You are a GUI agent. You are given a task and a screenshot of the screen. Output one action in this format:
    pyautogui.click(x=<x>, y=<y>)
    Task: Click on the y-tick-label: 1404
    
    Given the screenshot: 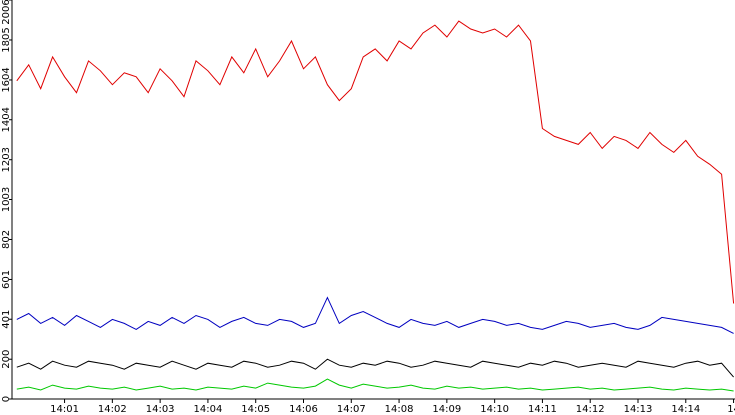 What is the action you would take?
    pyautogui.click(x=6, y=119)
    